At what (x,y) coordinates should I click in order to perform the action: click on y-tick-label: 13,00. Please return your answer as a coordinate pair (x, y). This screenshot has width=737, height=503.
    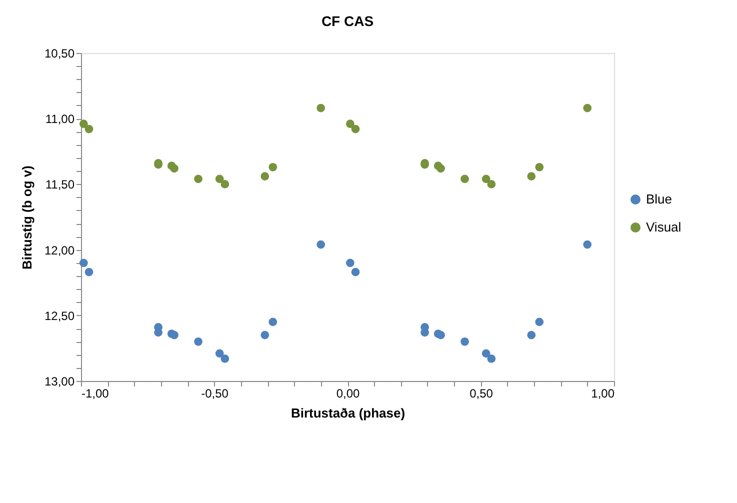
    Looking at the image, I should click on (59, 381).